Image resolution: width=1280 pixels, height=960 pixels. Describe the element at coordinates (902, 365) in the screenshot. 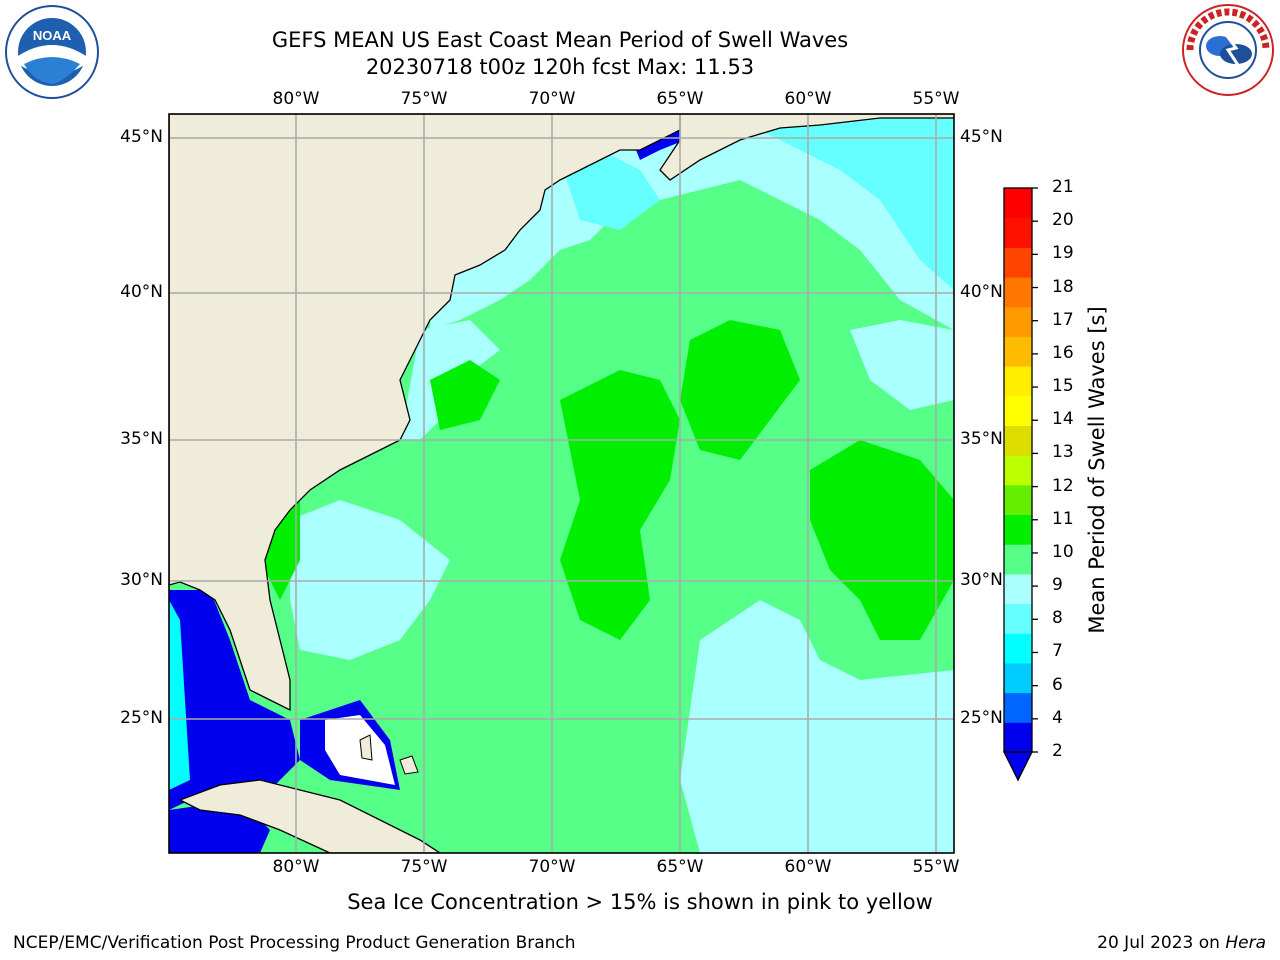

I see `swell-zone-light-cyan-east` at that location.